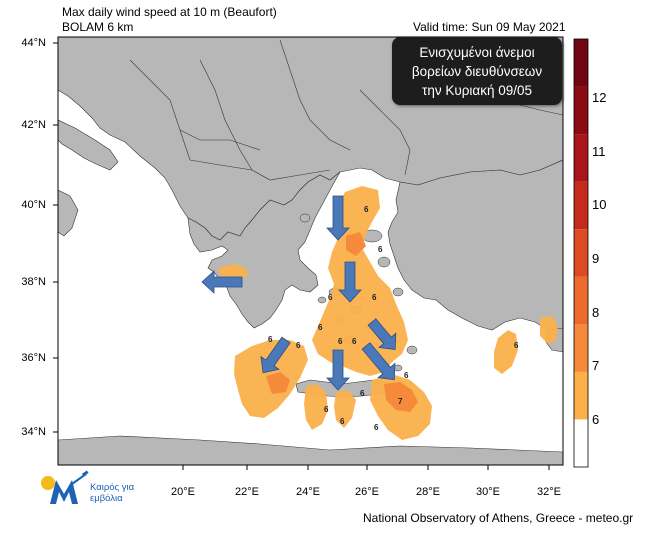  I want to click on wind-zone-ionian, so click(233, 272).